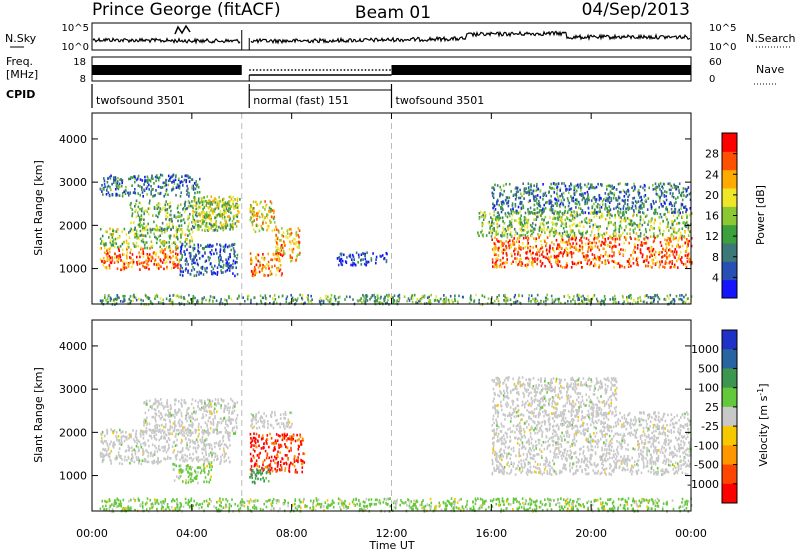  Describe the element at coordinates (73, 225) in the screenshot. I see `ytick-label: 2000` at that location.